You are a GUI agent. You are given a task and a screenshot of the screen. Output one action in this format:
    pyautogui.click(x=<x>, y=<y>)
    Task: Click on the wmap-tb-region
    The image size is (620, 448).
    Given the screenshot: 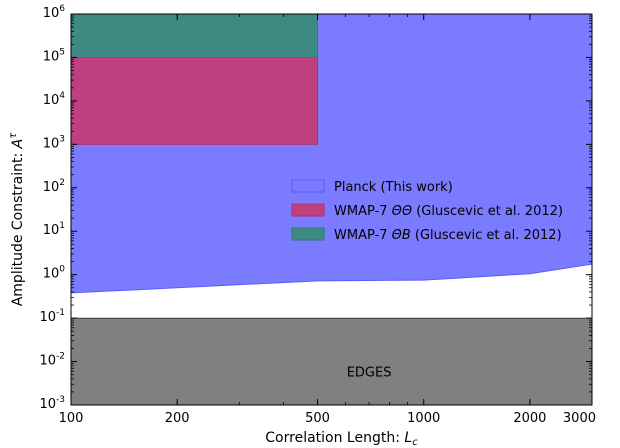 What is the action you would take?
    pyautogui.click(x=194, y=35)
    